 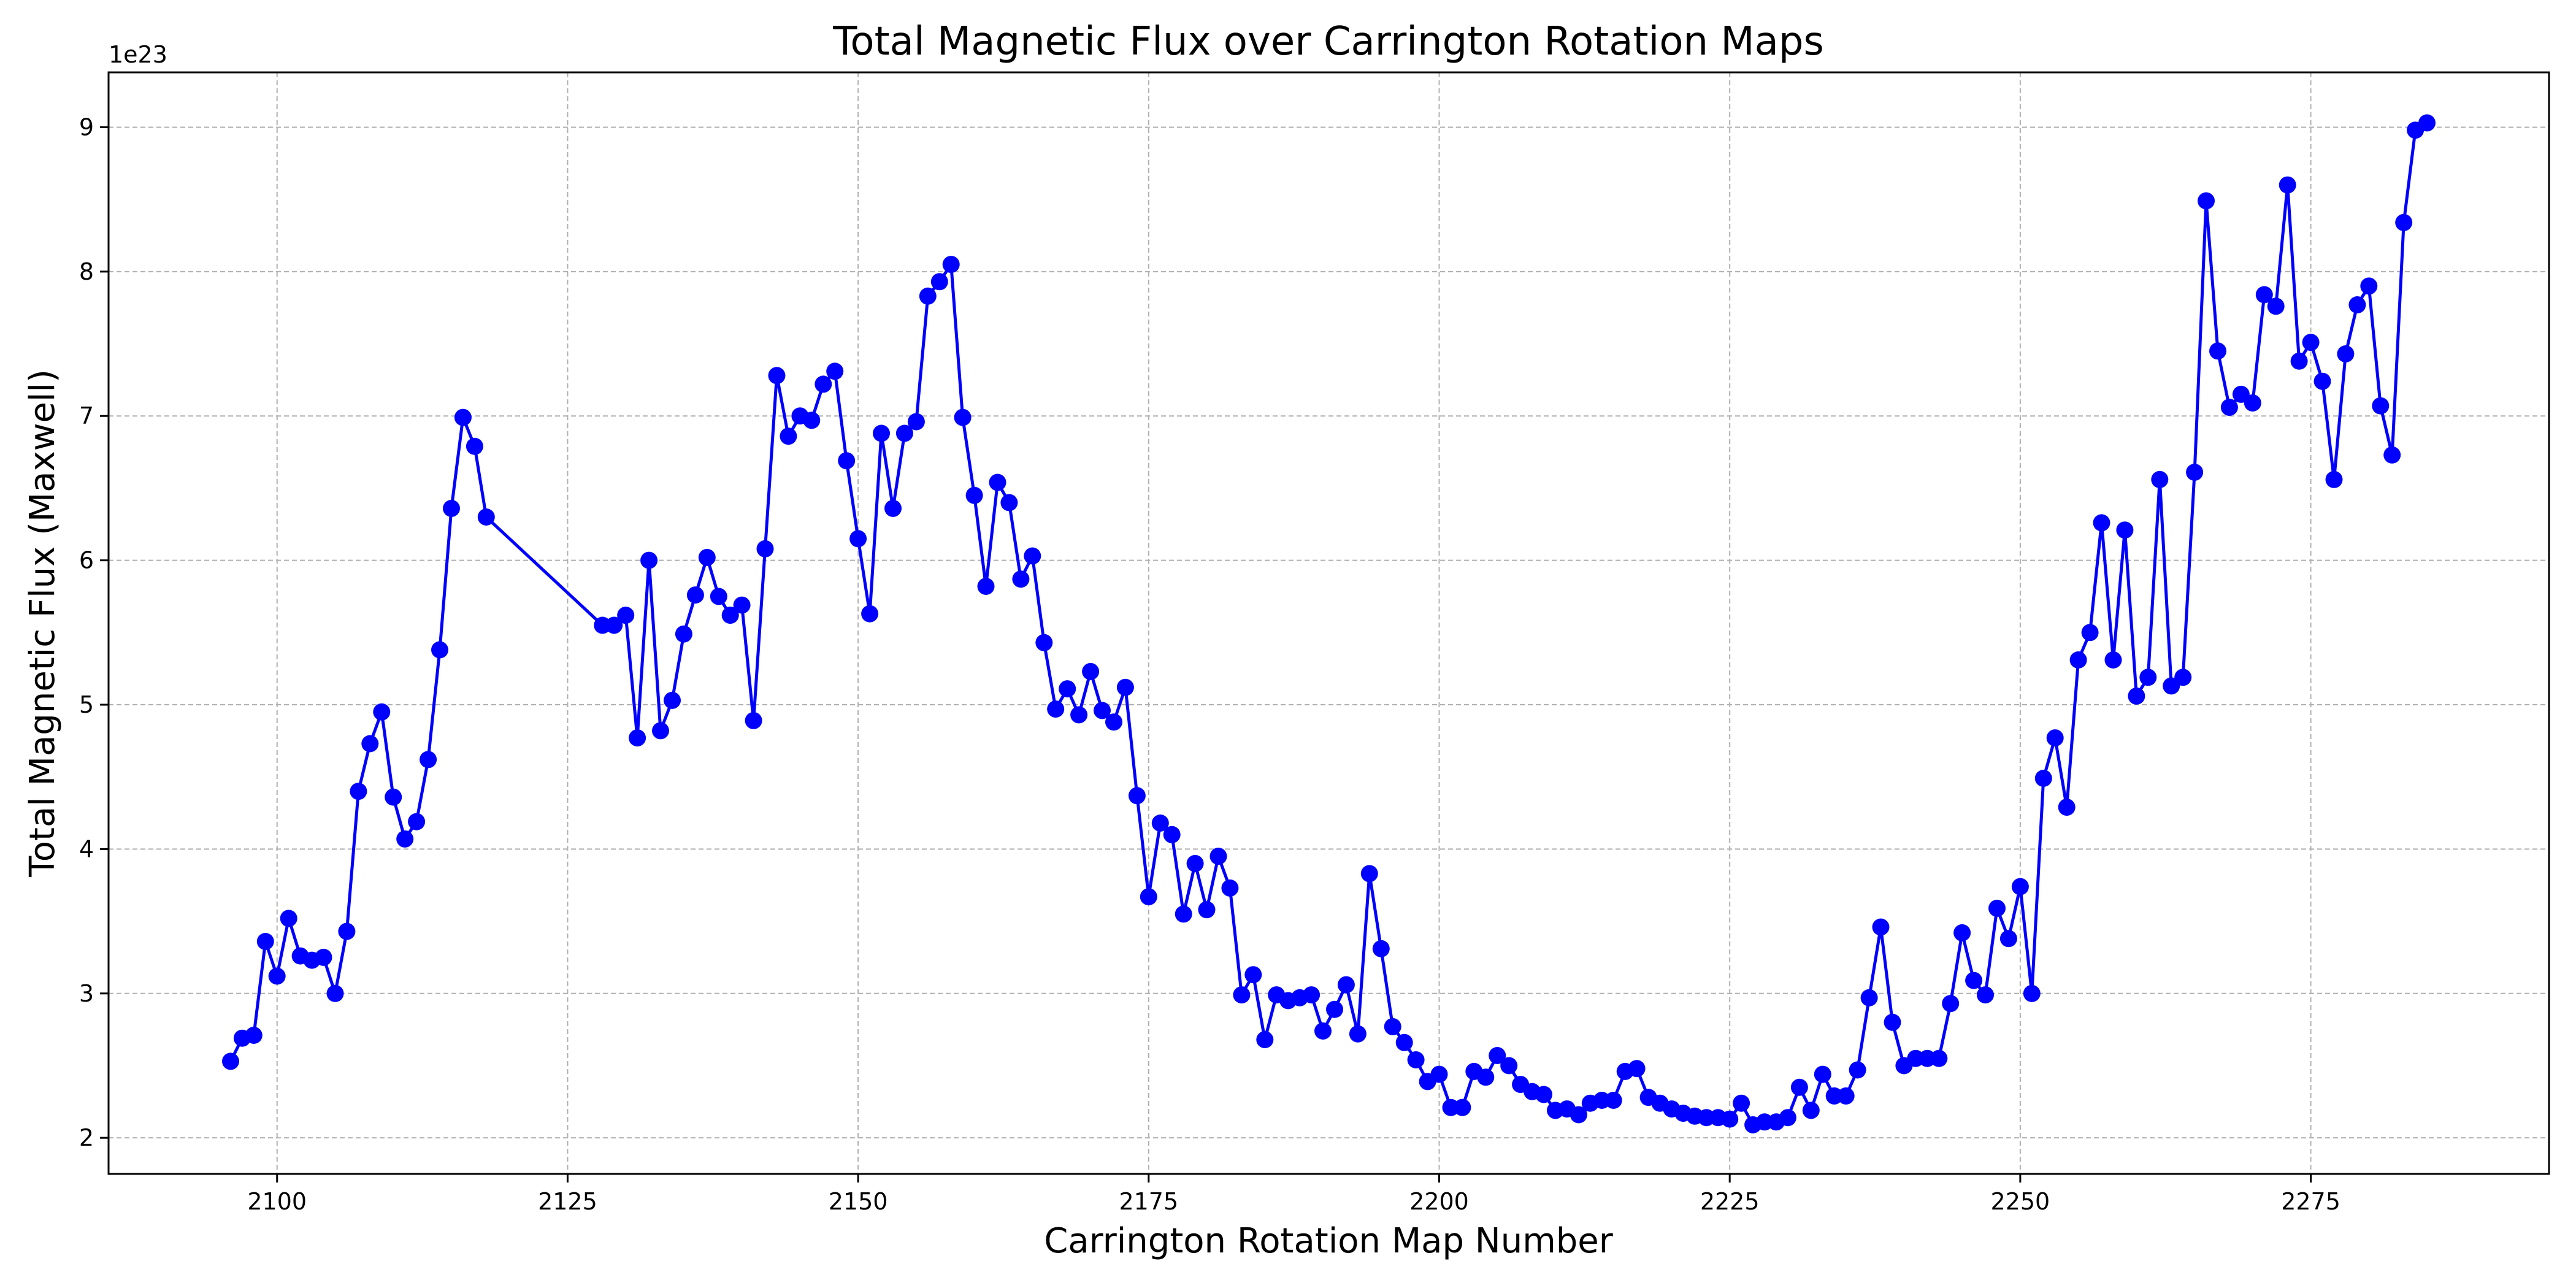 What do you see at coordinates (86, 704) in the screenshot?
I see `y-tick-label: 5` at bounding box center [86, 704].